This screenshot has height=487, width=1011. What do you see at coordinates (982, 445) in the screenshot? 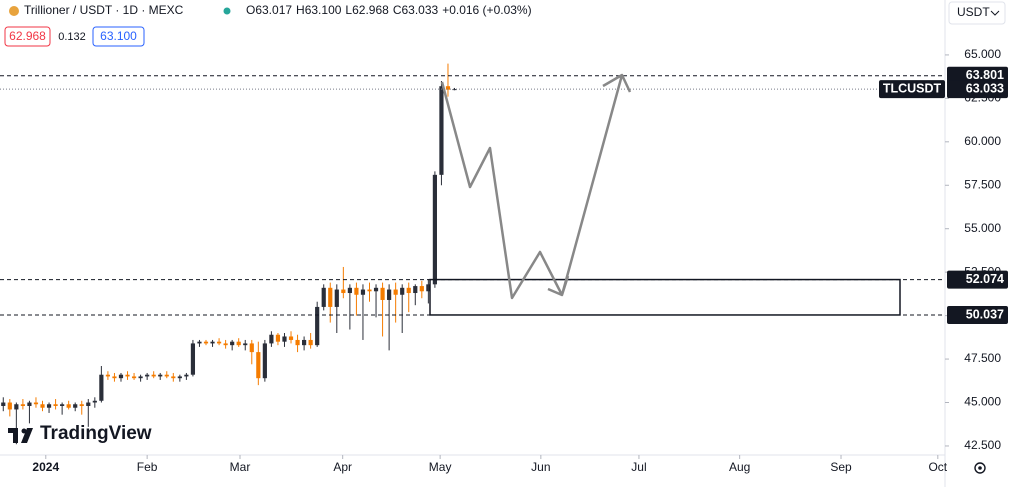
I see `y-tick-label: 42.500` at bounding box center [982, 445].